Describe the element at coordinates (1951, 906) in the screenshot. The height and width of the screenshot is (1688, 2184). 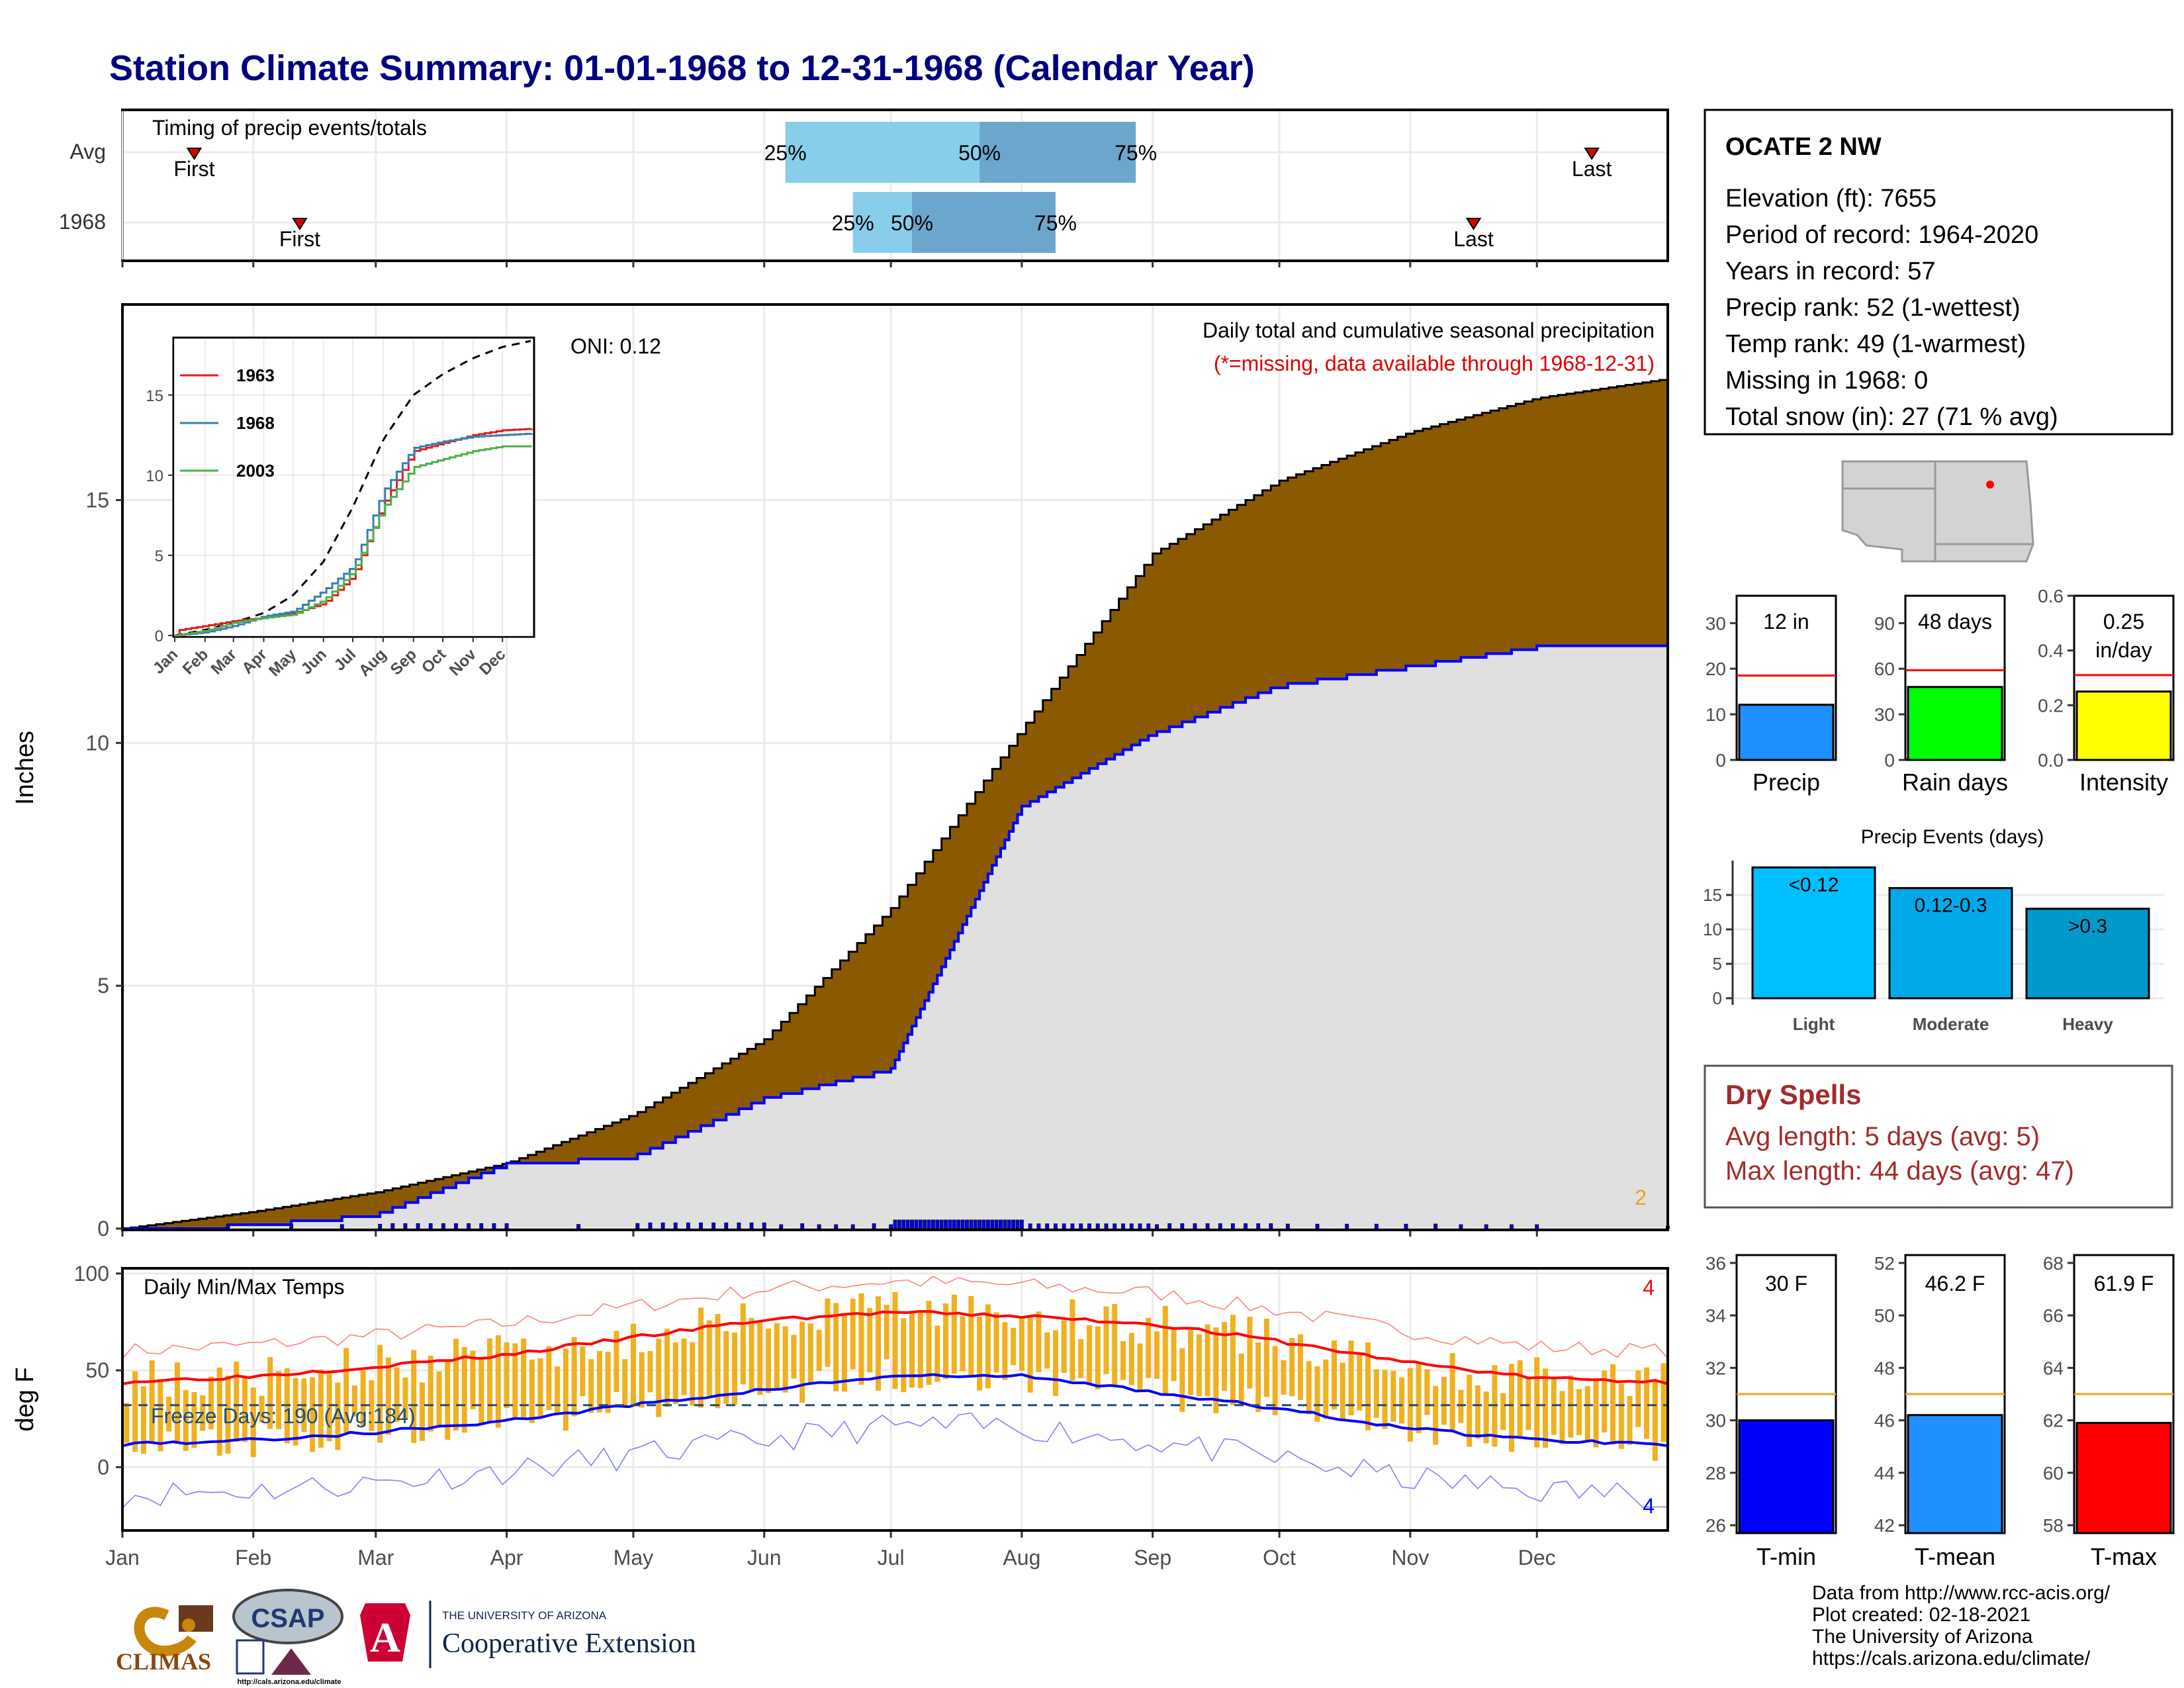
I see `event-bar-value: 0.12-0.3` at that location.